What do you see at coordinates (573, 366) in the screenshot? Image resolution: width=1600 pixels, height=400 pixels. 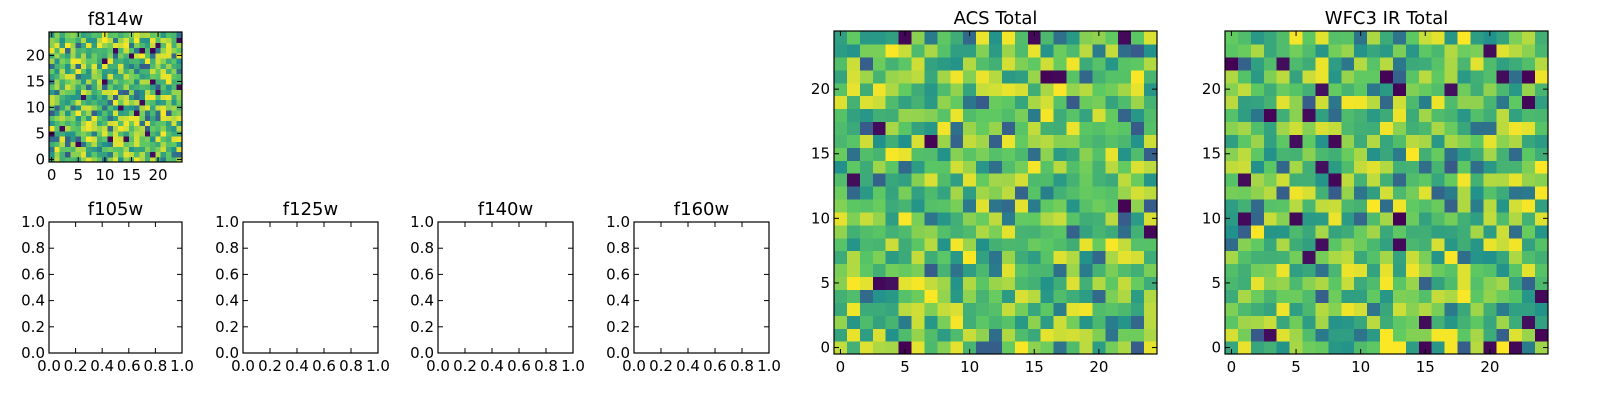 I see `x-tick-label: 1.0` at bounding box center [573, 366].